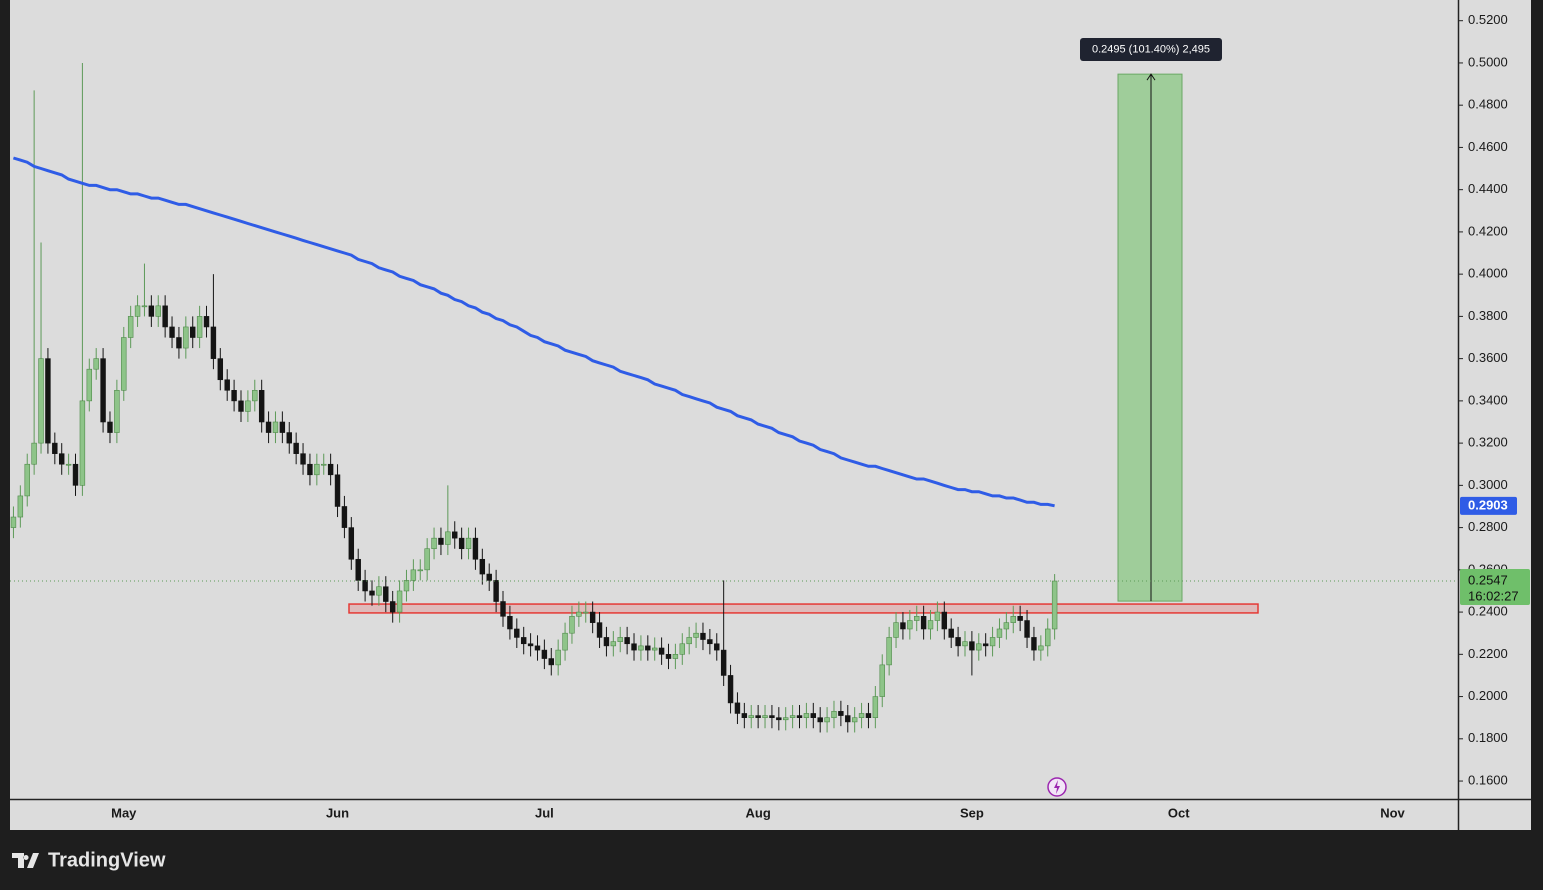  Describe the element at coordinates (1488, 399) in the screenshot. I see `y-tick-label: 0.3400` at that location.